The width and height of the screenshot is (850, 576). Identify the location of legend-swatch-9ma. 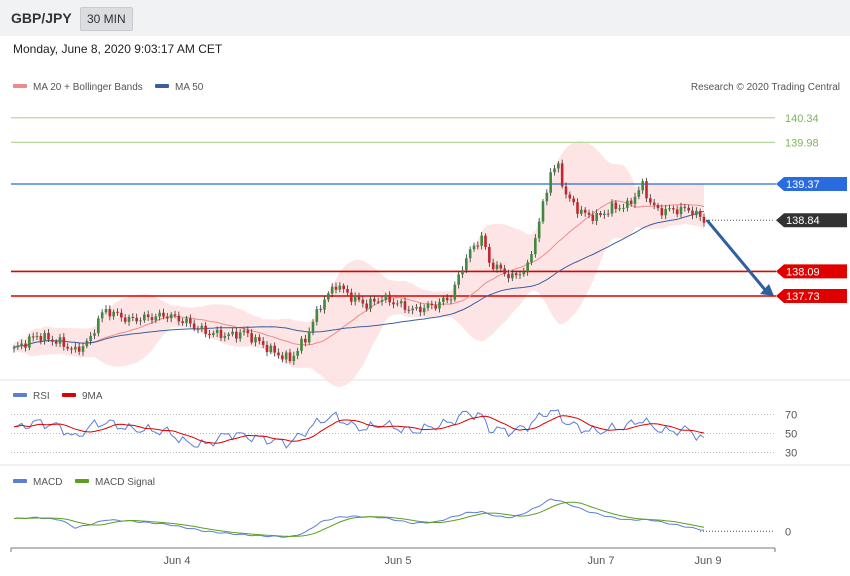
(69, 395).